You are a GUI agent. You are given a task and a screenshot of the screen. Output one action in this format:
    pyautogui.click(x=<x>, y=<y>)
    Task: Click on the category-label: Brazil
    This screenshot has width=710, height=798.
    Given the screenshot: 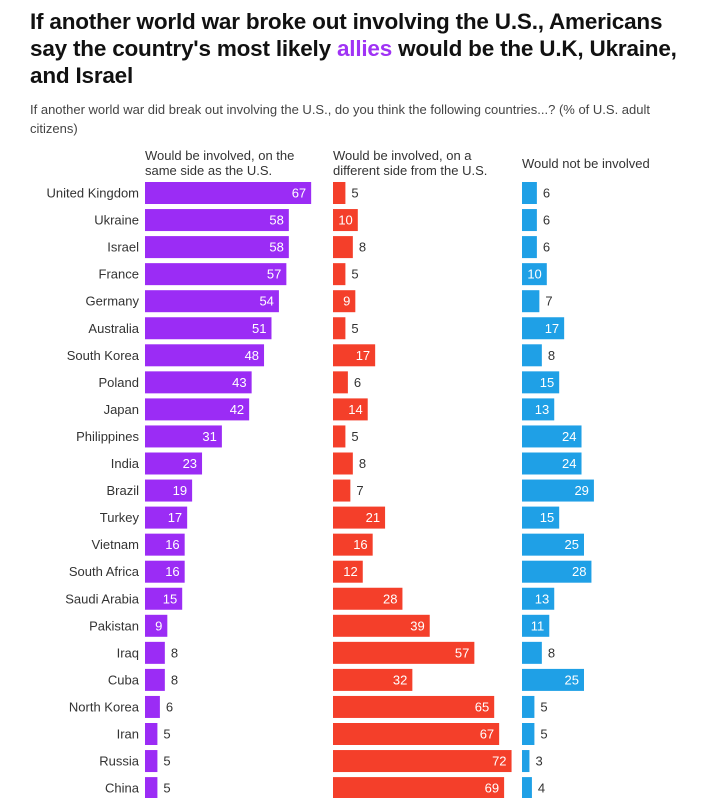 What is the action you would take?
    pyautogui.click(x=122, y=490)
    